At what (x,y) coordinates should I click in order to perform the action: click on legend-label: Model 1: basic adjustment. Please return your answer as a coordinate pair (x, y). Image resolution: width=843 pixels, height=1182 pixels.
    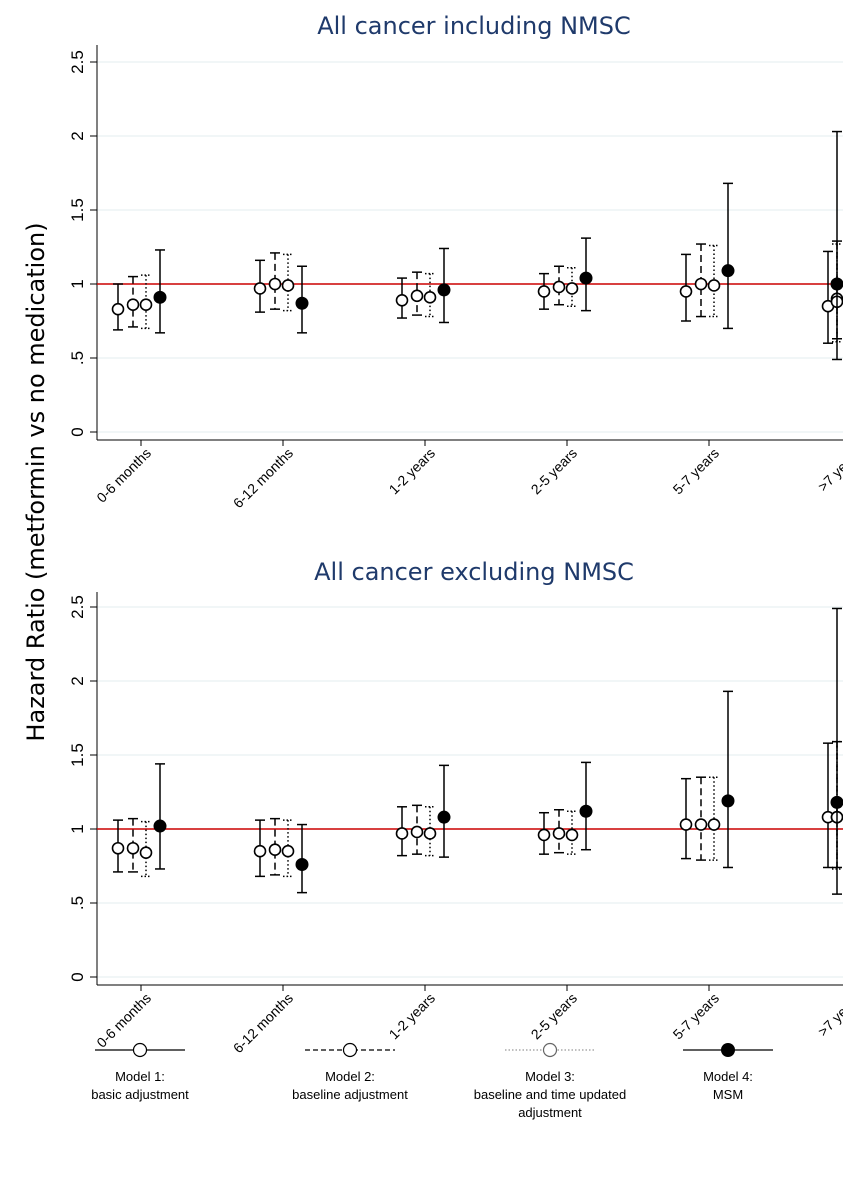
    Looking at the image, I should click on (140, 1085).